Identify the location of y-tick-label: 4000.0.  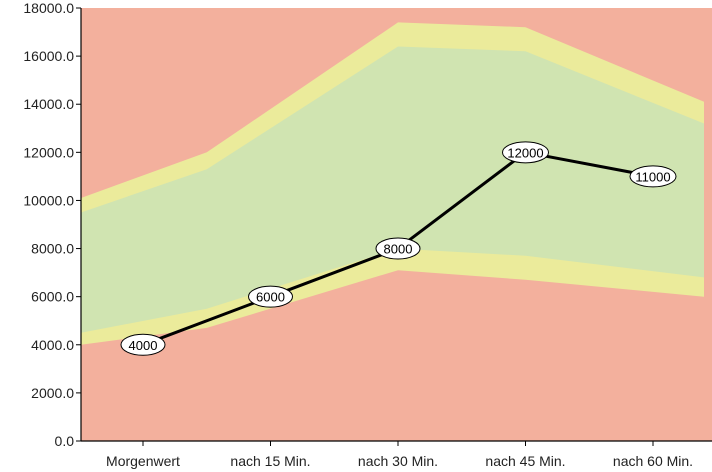
(52, 345).